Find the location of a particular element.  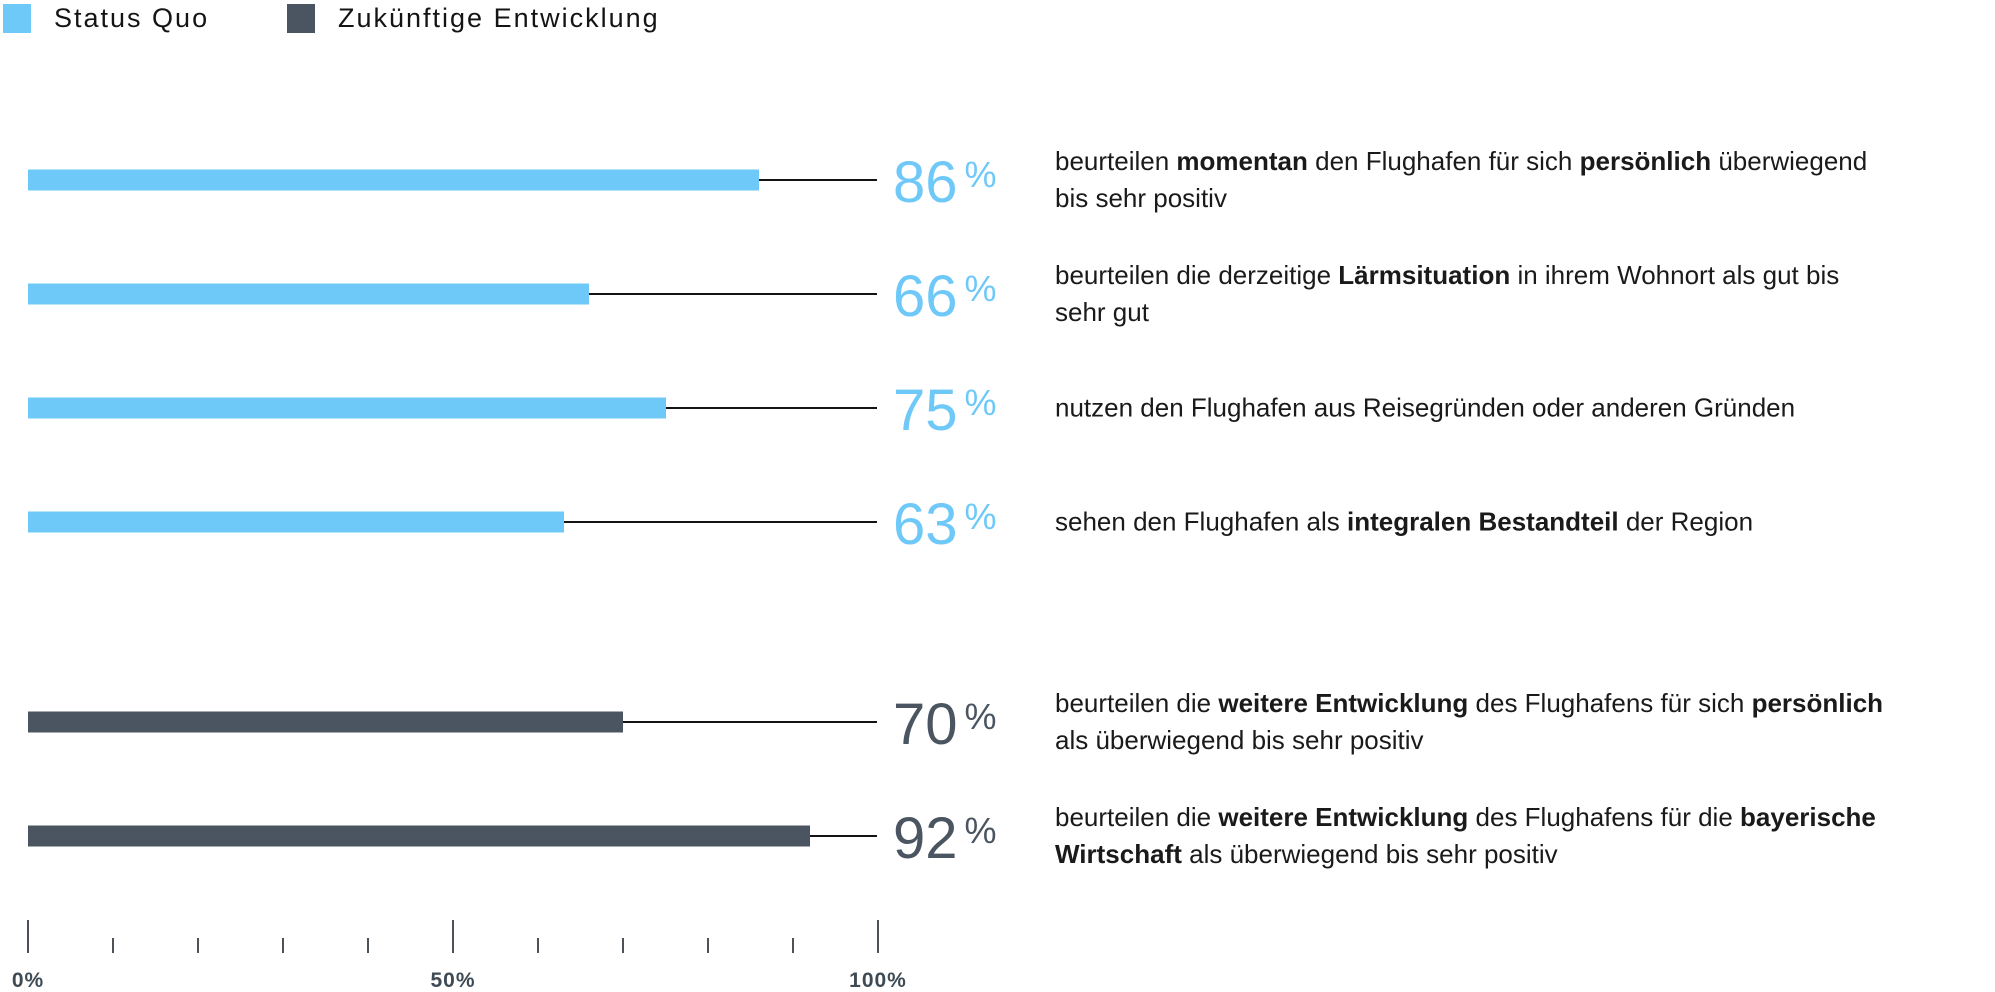

description-segment: Wirtschaft is located at coordinates (1118, 854).